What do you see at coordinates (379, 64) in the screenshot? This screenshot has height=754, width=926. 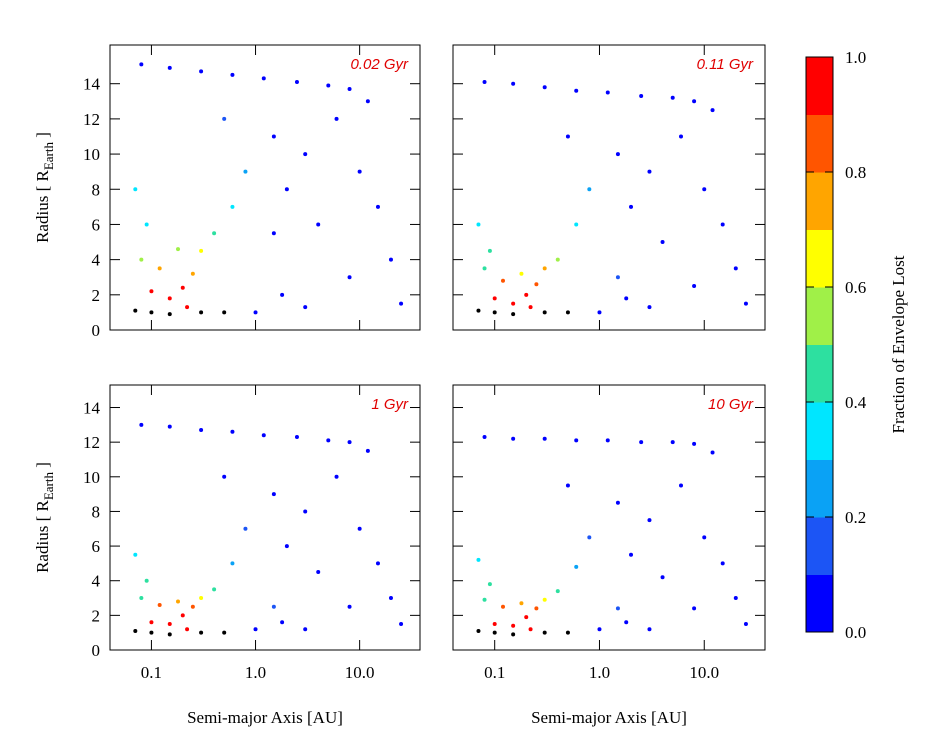 I see `panel-label: 0.02 Gyr` at bounding box center [379, 64].